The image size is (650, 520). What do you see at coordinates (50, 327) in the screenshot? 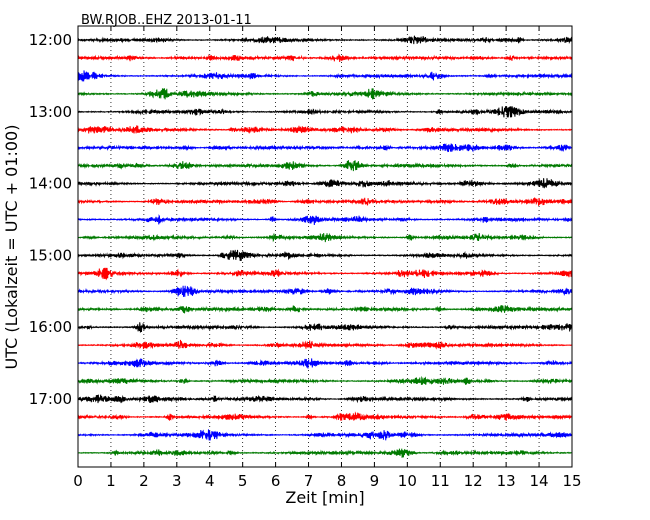
I see `y-tick-label: 16:00` at bounding box center [50, 327].